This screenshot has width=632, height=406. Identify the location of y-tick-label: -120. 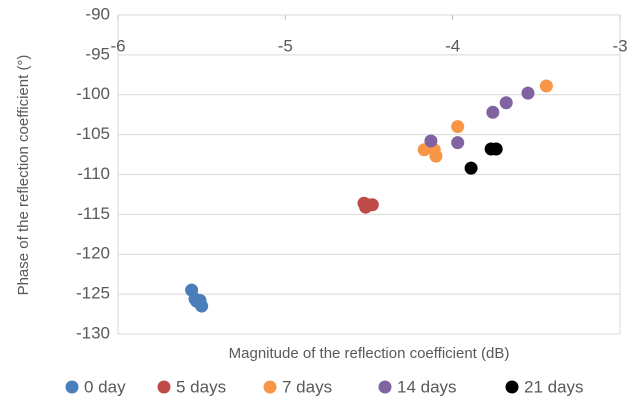
(93, 253).